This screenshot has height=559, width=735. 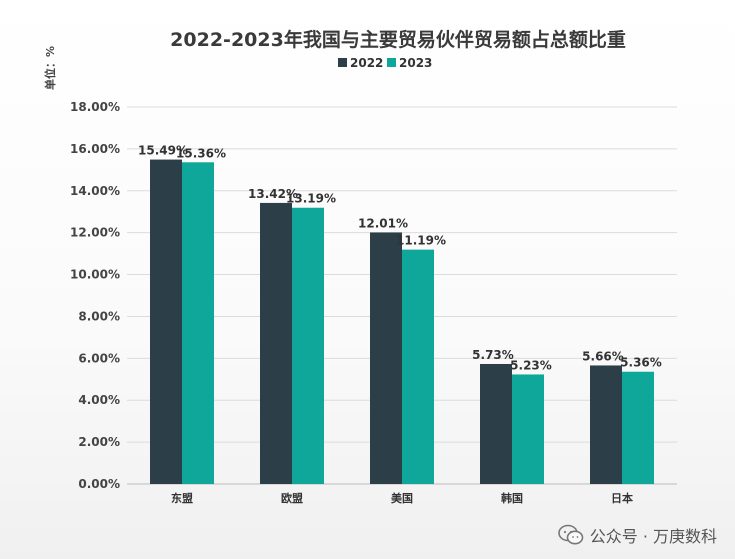 I want to click on wechat-icon, so click(x=570, y=534).